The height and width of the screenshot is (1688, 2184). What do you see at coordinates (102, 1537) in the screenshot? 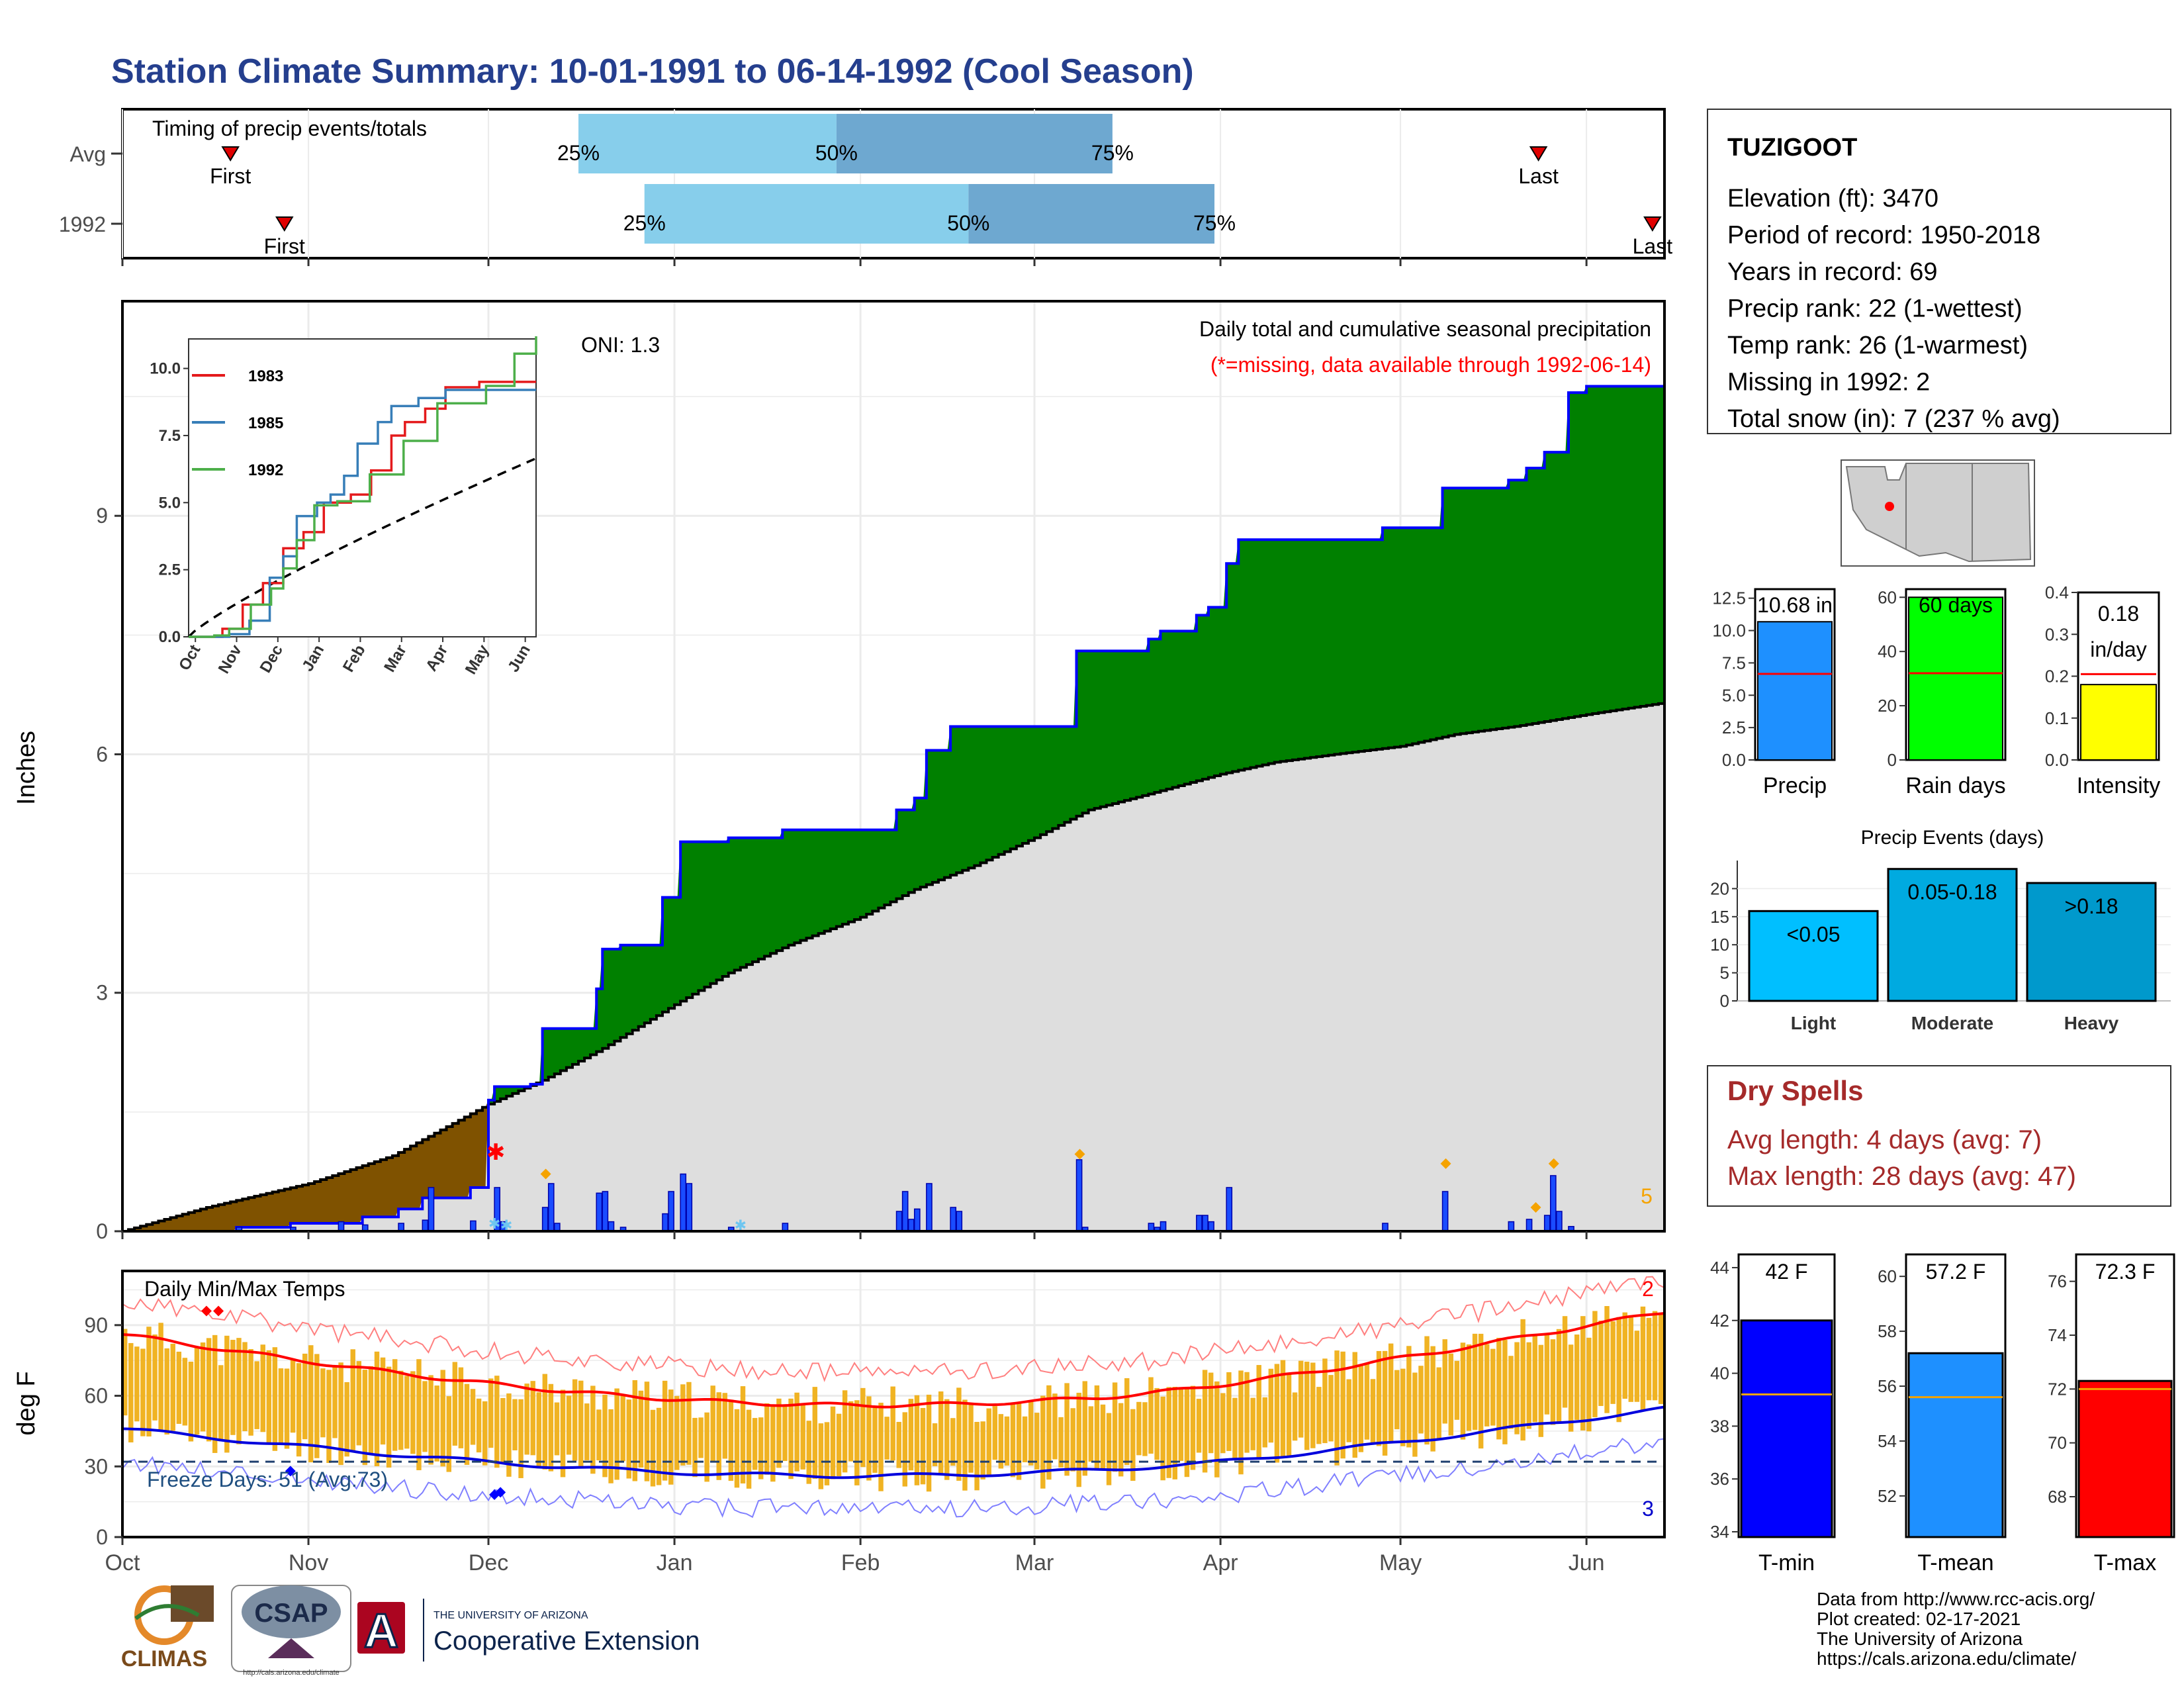
I see `temp-y-tick-label: 0` at bounding box center [102, 1537].